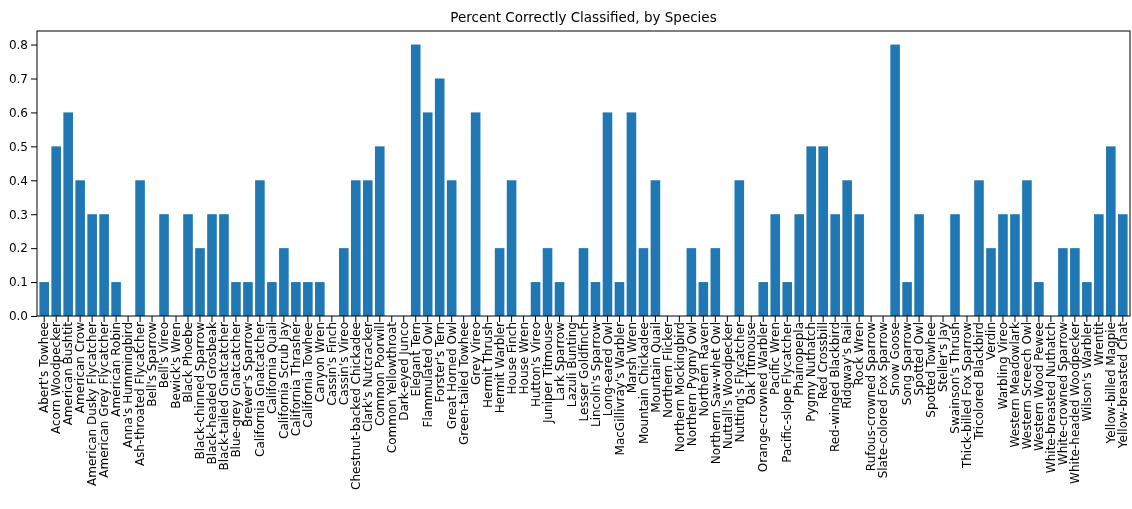  I want to click on x-tick-label: Northern Saw-whet Owl, so click(715, 393).